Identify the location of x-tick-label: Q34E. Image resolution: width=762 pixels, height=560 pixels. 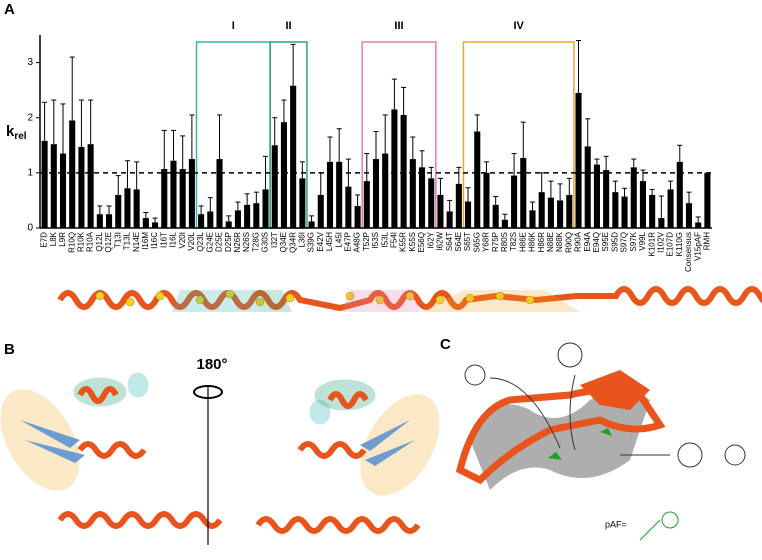
(283, 242).